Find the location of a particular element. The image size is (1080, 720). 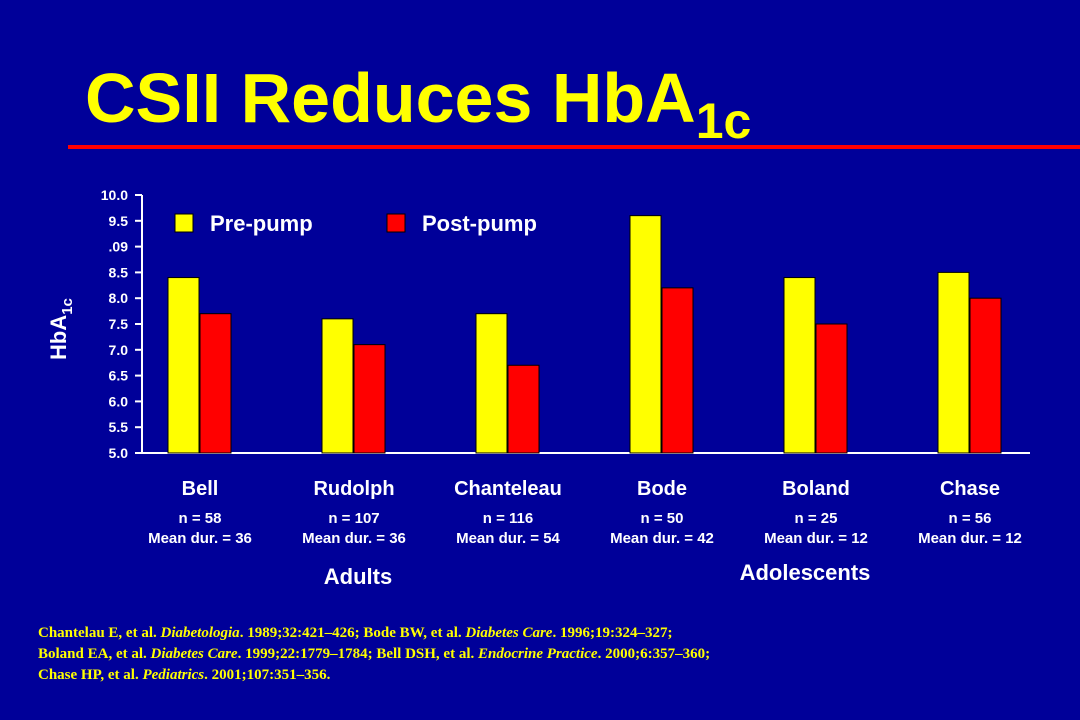

reference-part: . 1999;22:1779–1784; Bell DSH, et al. is located at coordinates (358, 654).